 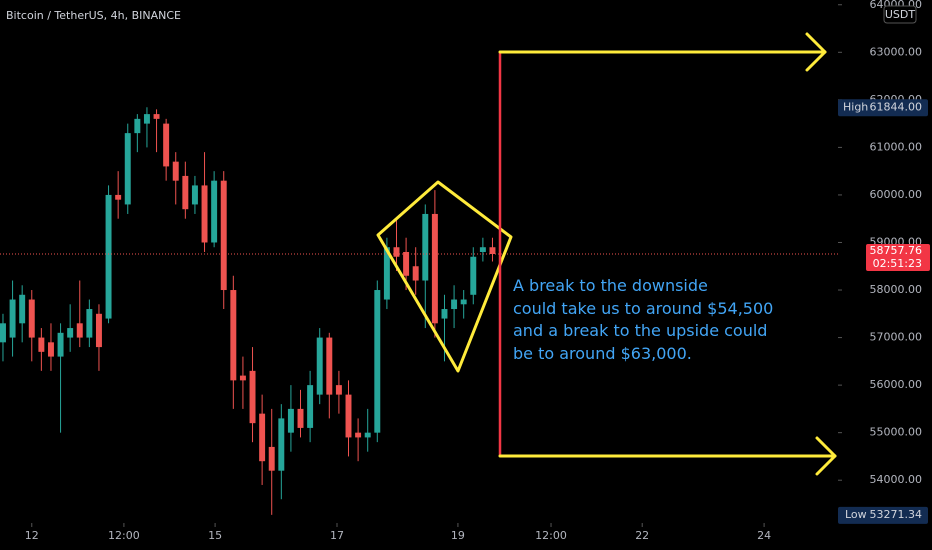 What do you see at coordinates (855, 106) in the screenshot?
I see `high-name: High` at bounding box center [855, 106].